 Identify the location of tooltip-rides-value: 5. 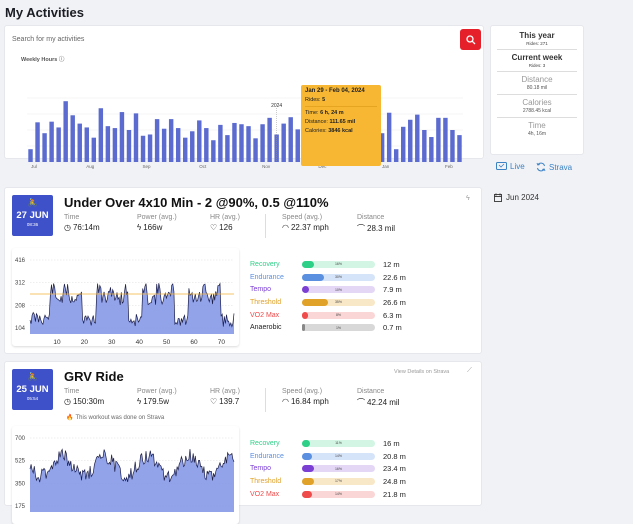
(324, 100).